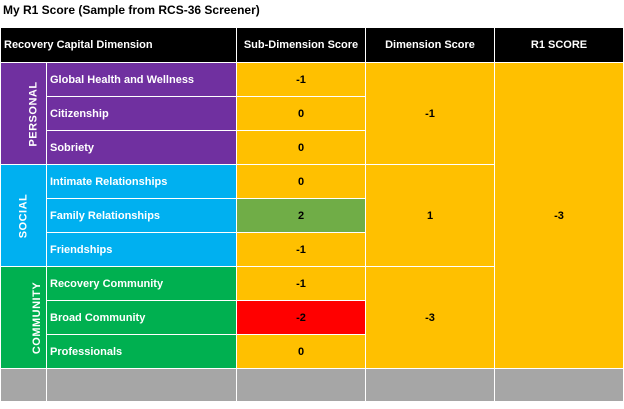  What do you see at coordinates (141, 147) in the screenshot?
I see `row-name-sobriety: Sobriety` at bounding box center [141, 147].